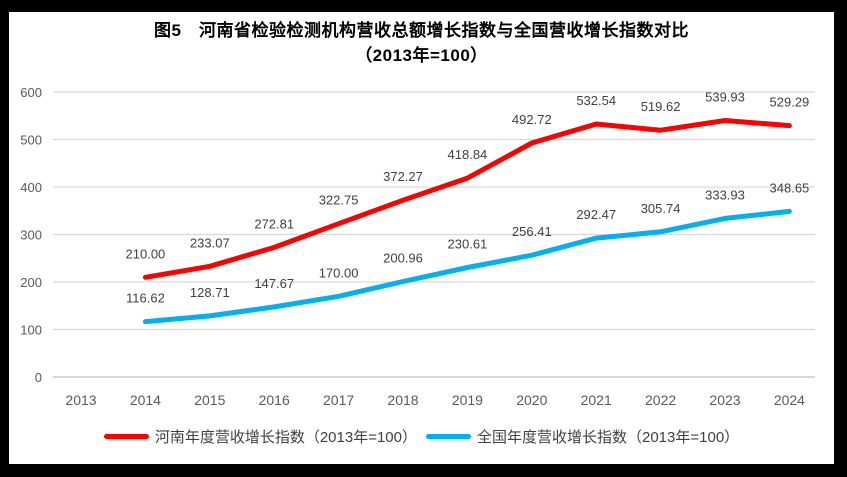 The height and width of the screenshot is (477, 847). I want to click on svg-text: 256.41, so click(532, 231).